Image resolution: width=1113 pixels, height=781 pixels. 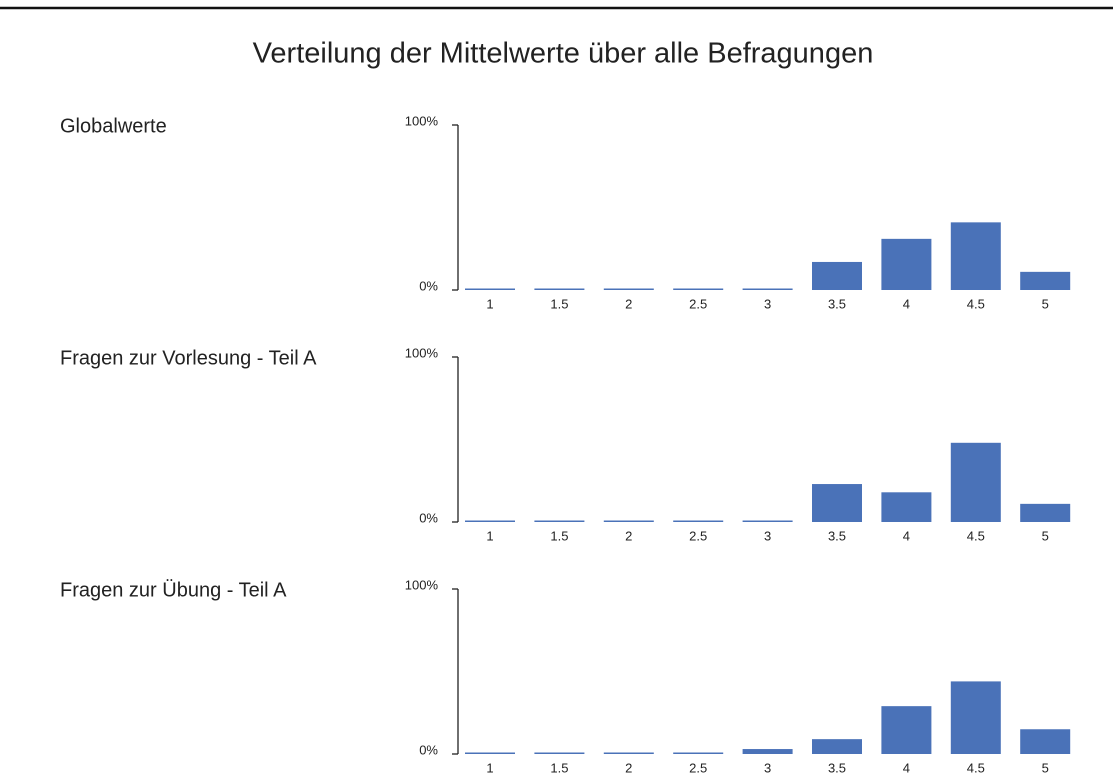 What do you see at coordinates (173, 590) in the screenshot?
I see `chart-label: Fragen zur Übung - Teil A` at bounding box center [173, 590].